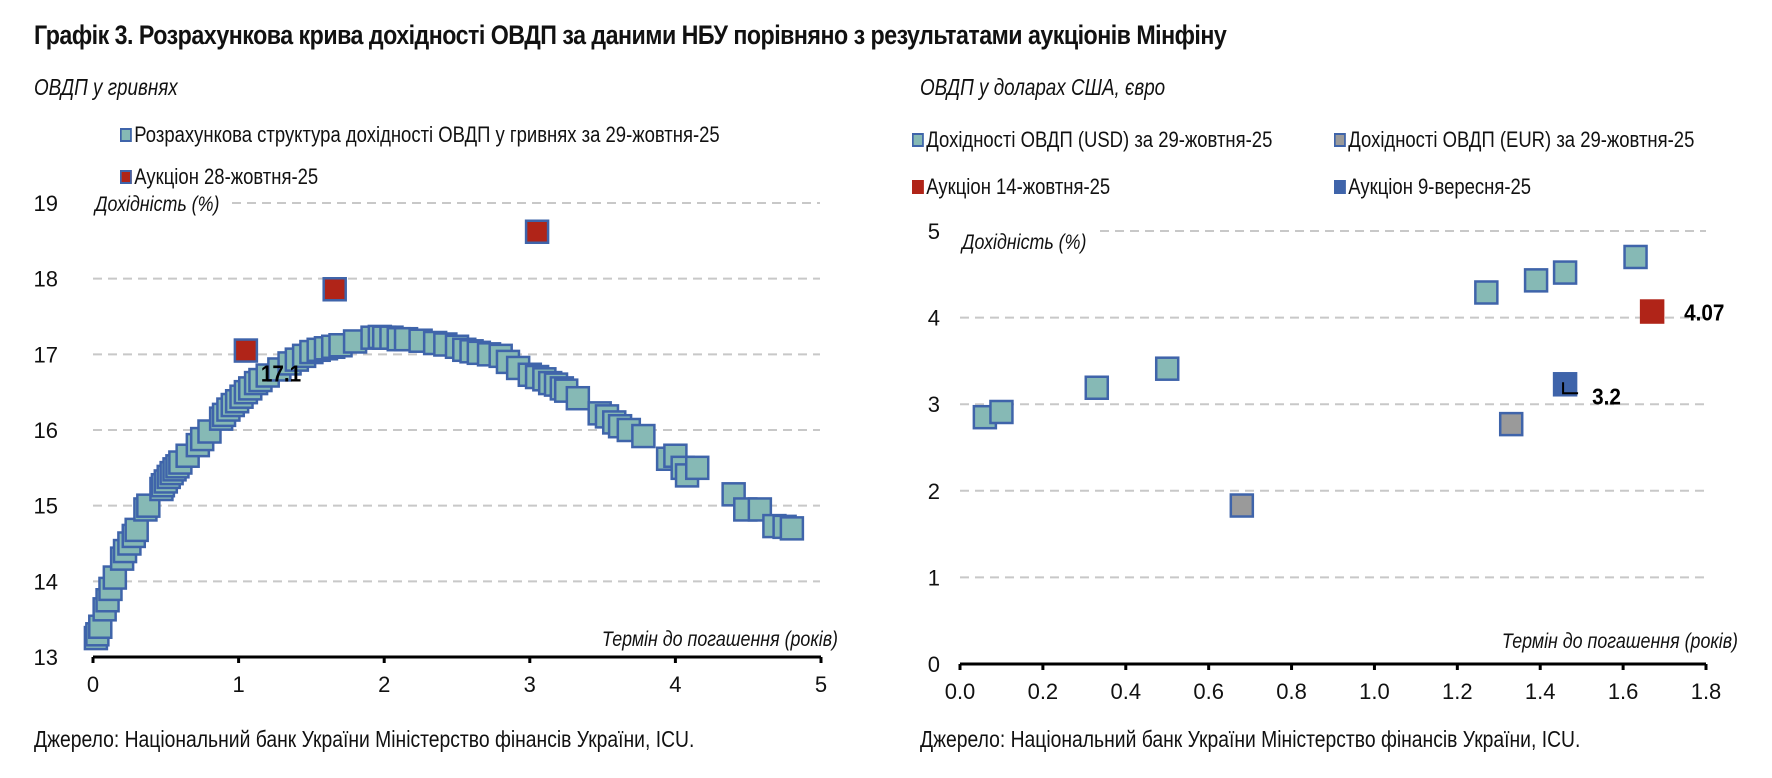  I want to click on legend-item-usd: Дохідності ОВДП (USD) за 29-жовтня-25, so click(1092, 140).